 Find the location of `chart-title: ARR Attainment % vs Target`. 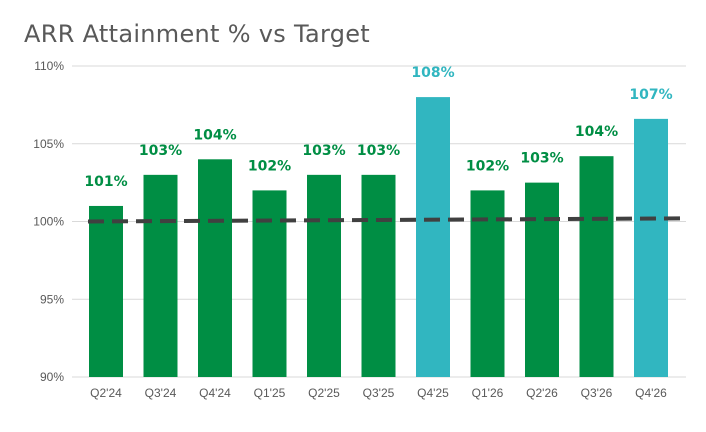

chart-title: ARR Attainment % vs Target is located at coordinates (197, 34).